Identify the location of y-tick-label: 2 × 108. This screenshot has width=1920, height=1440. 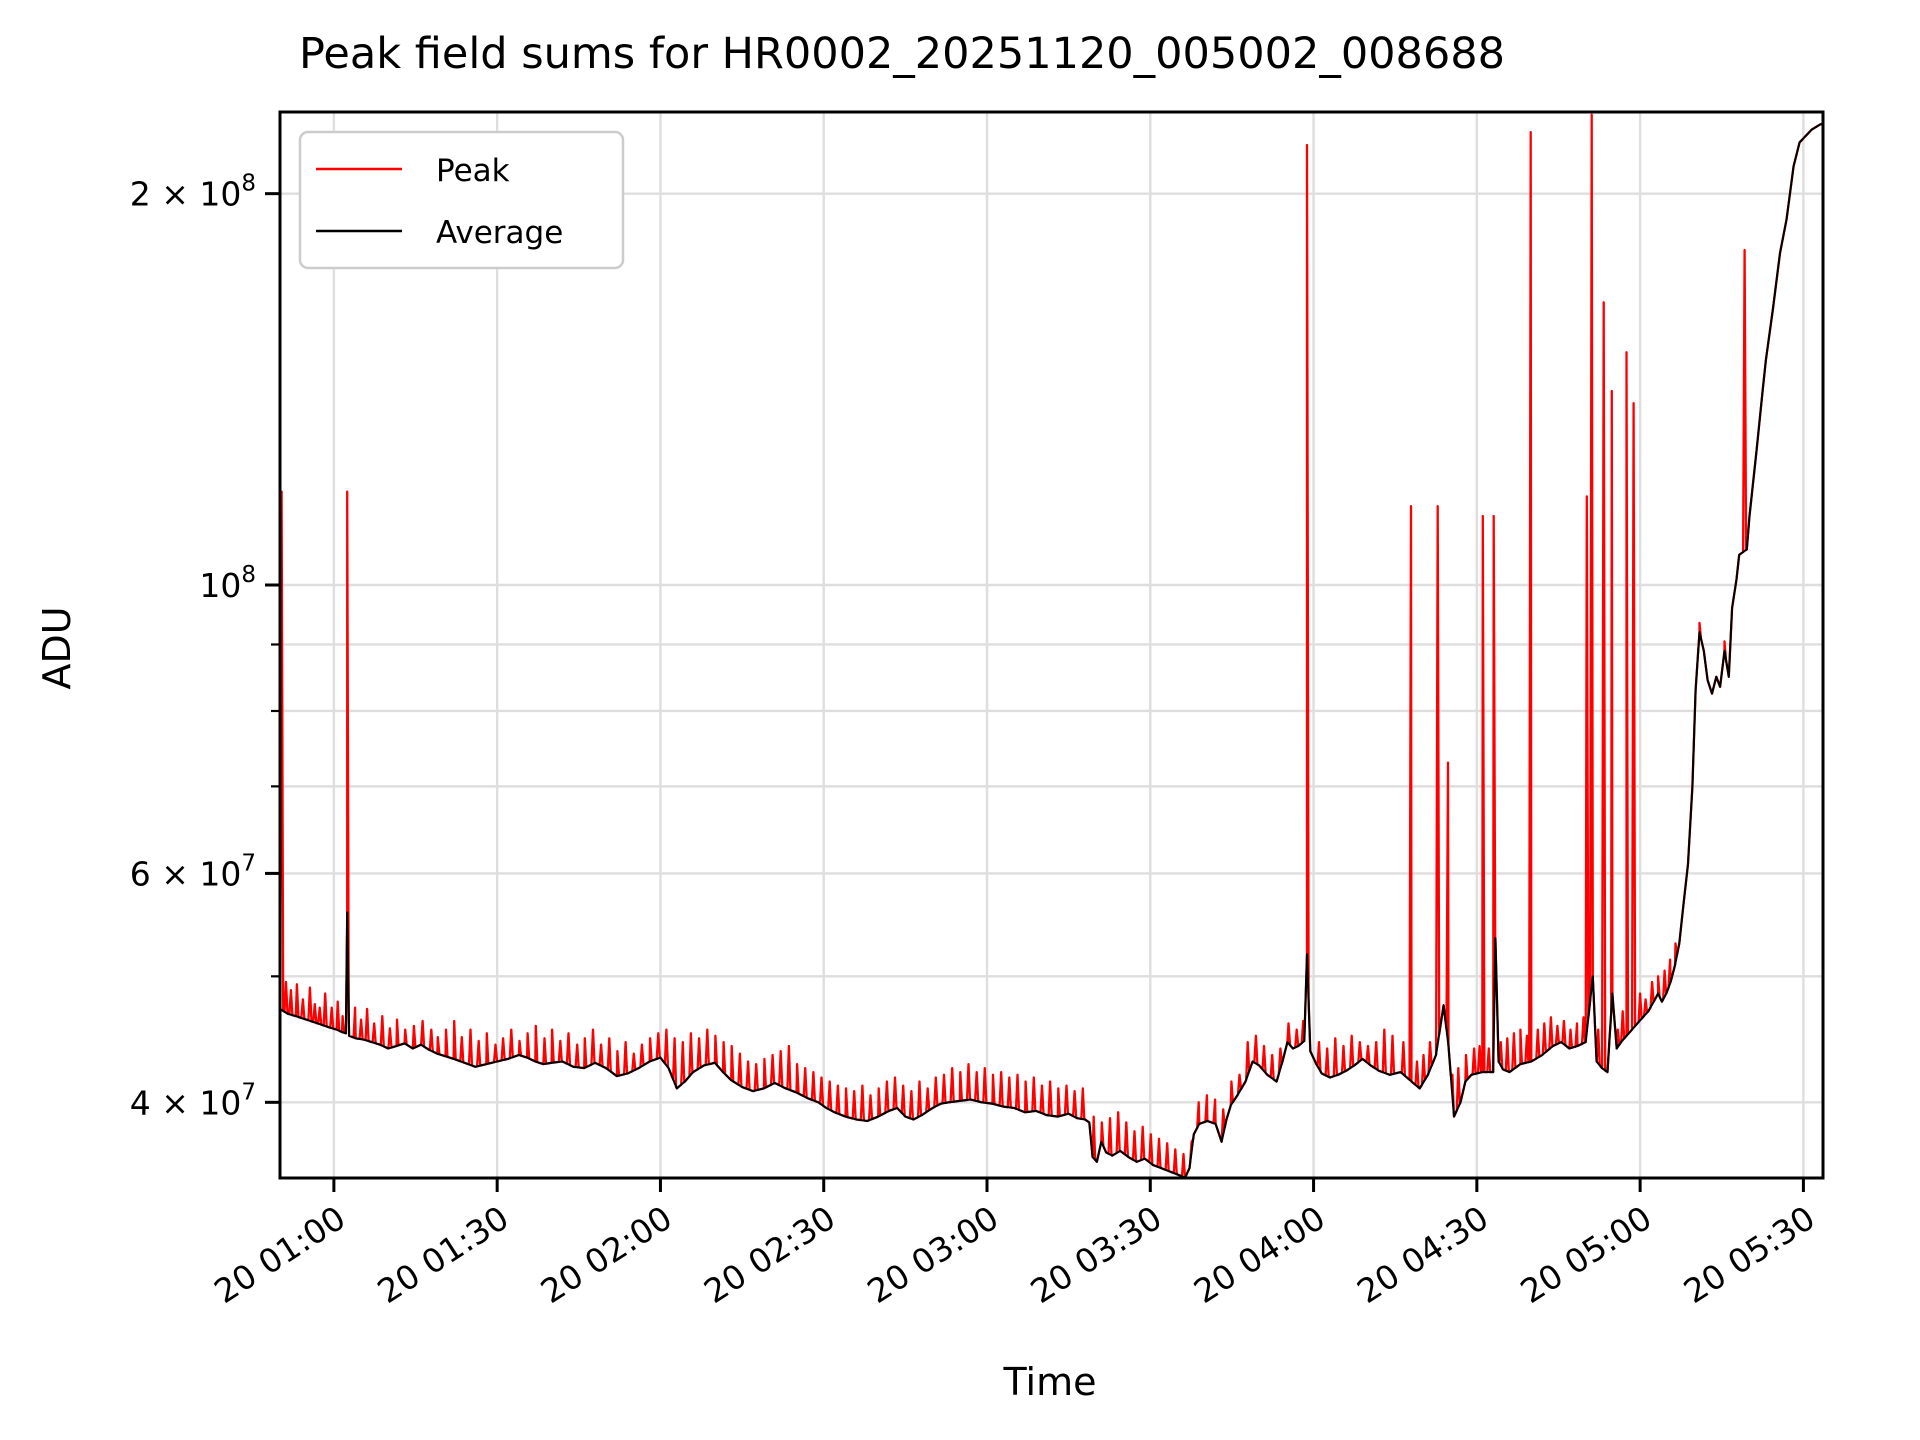
(193, 192).